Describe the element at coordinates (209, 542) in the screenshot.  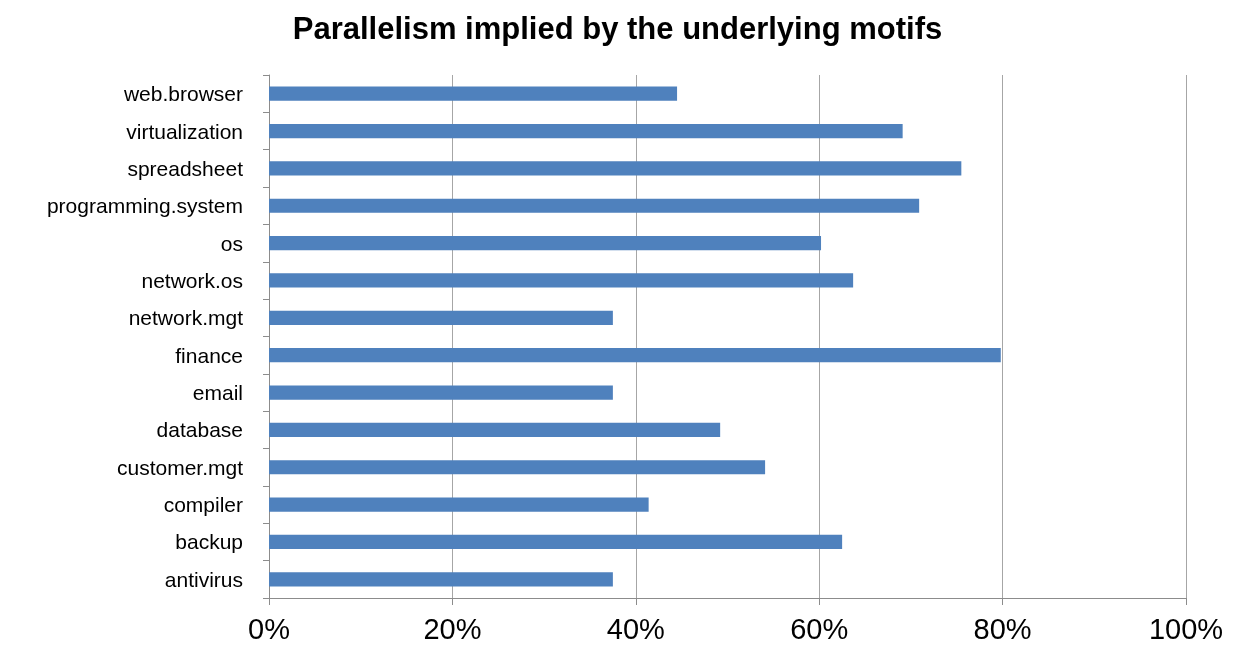
I see `y-tick-label: backup` at that location.